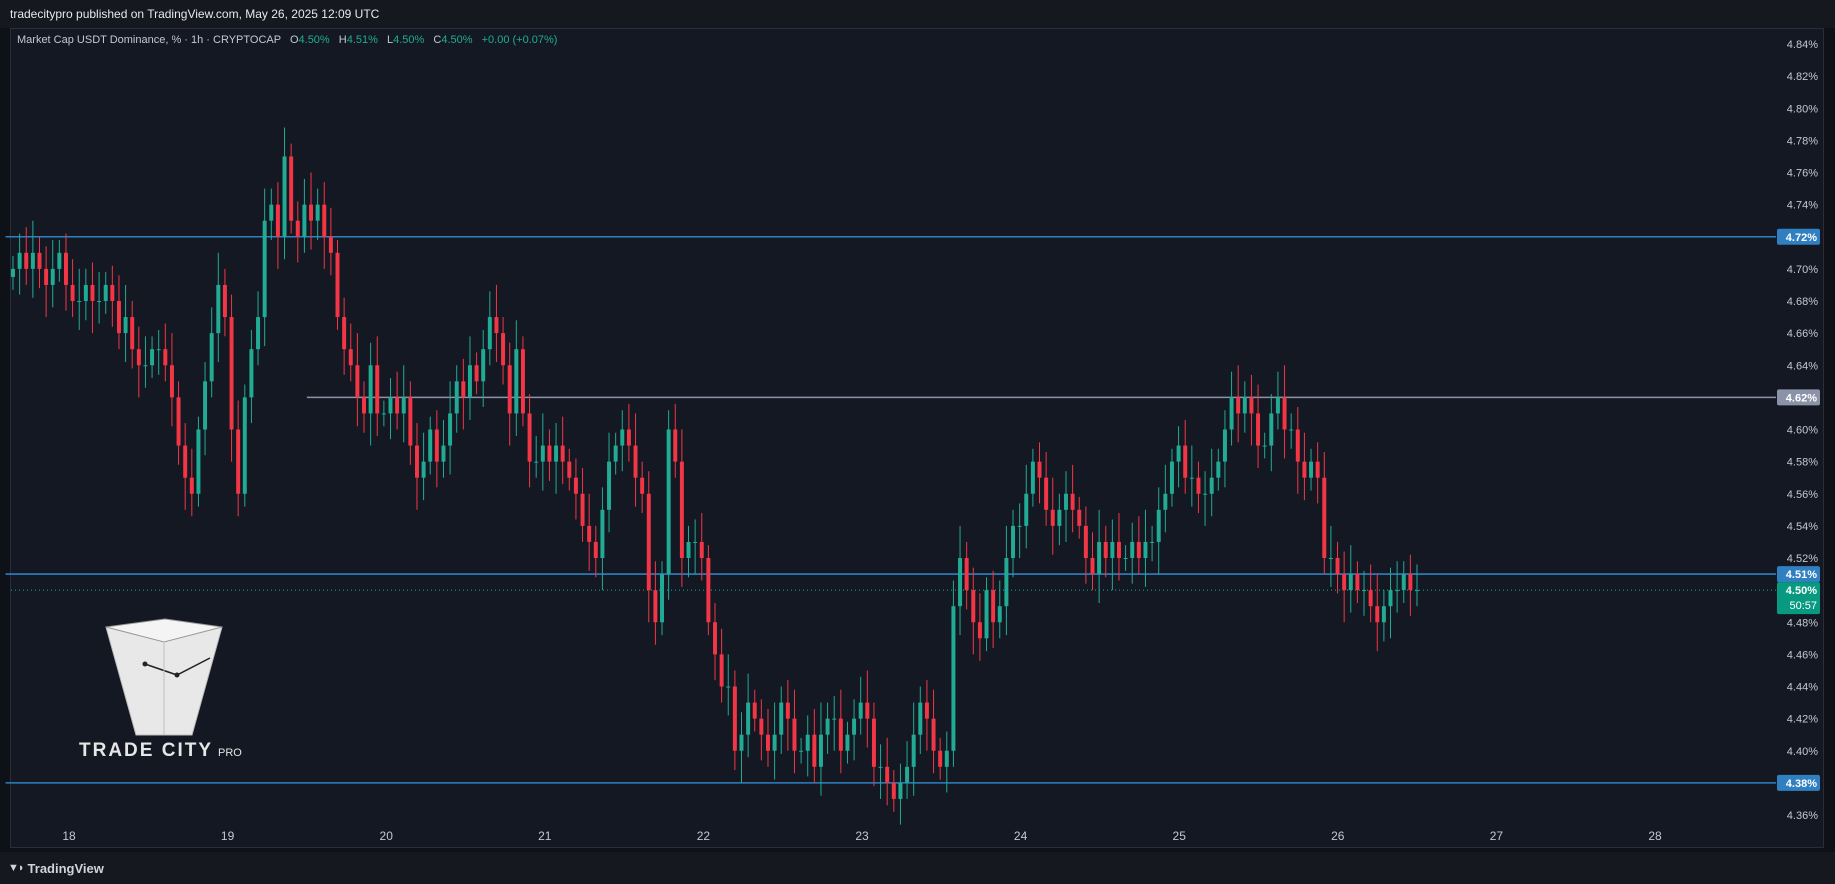 The width and height of the screenshot is (1835, 884). What do you see at coordinates (862, 836) in the screenshot?
I see `x-tick-label: 23` at bounding box center [862, 836].